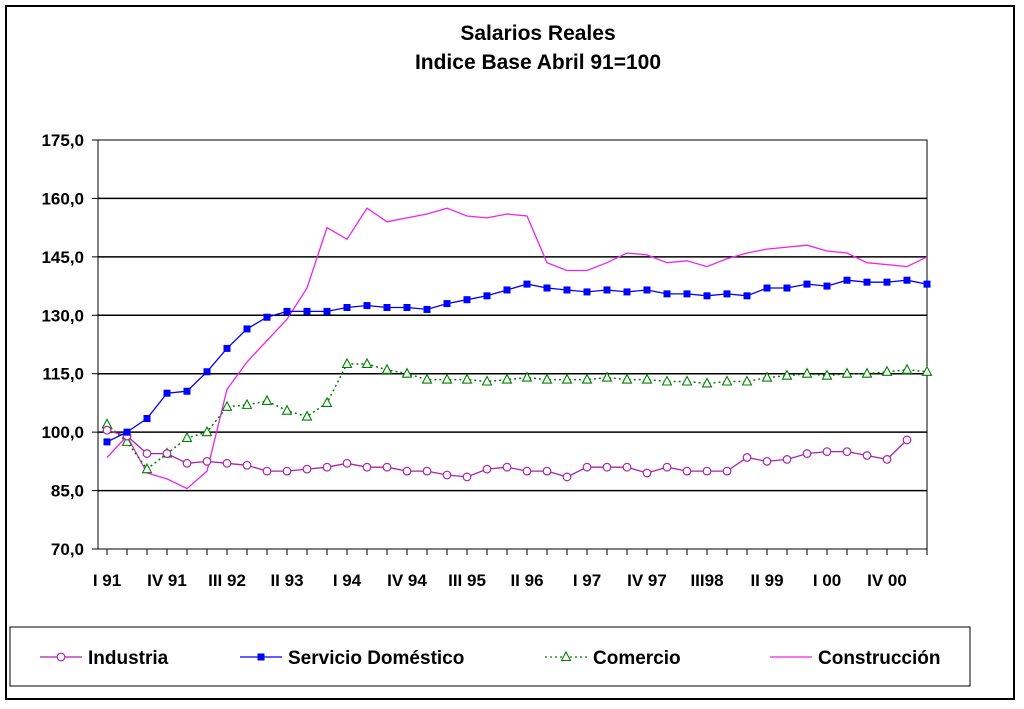  What do you see at coordinates (62, 198) in the screenshot?
I see `y-tick-label: 160,0` at bounding box center [62, 198].